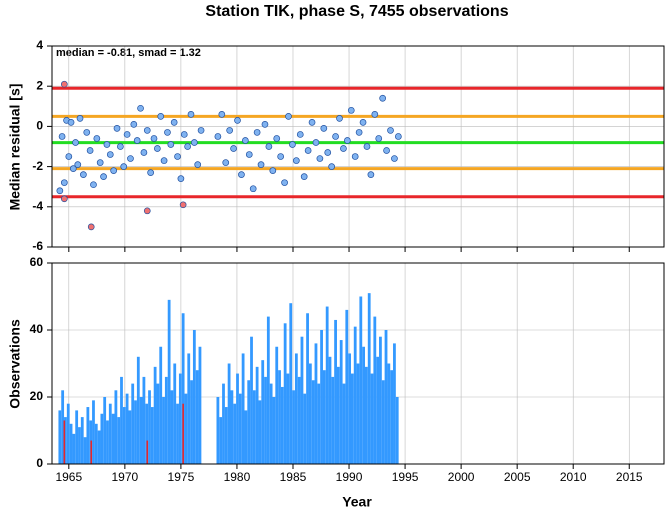 The image size is (669, 511). What do you see at coordinates (629, 477) in the screenshot?
I see `x-tick-label: 2015` at bounding box center [629, 477].